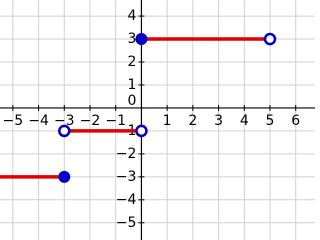 The width and height of the screenshot is (320, 240). I want to click on y-tick-label: 2, so click(132, 62).